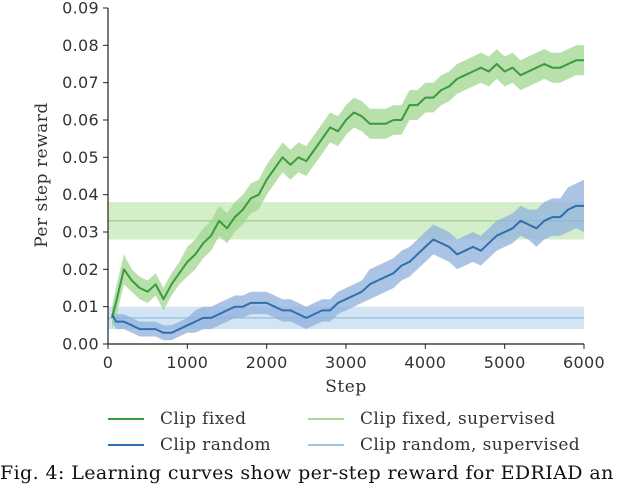  Describe the element at coordinates (346, 362) in the screenshot. I see `x-tick-label: 3000` at that location.